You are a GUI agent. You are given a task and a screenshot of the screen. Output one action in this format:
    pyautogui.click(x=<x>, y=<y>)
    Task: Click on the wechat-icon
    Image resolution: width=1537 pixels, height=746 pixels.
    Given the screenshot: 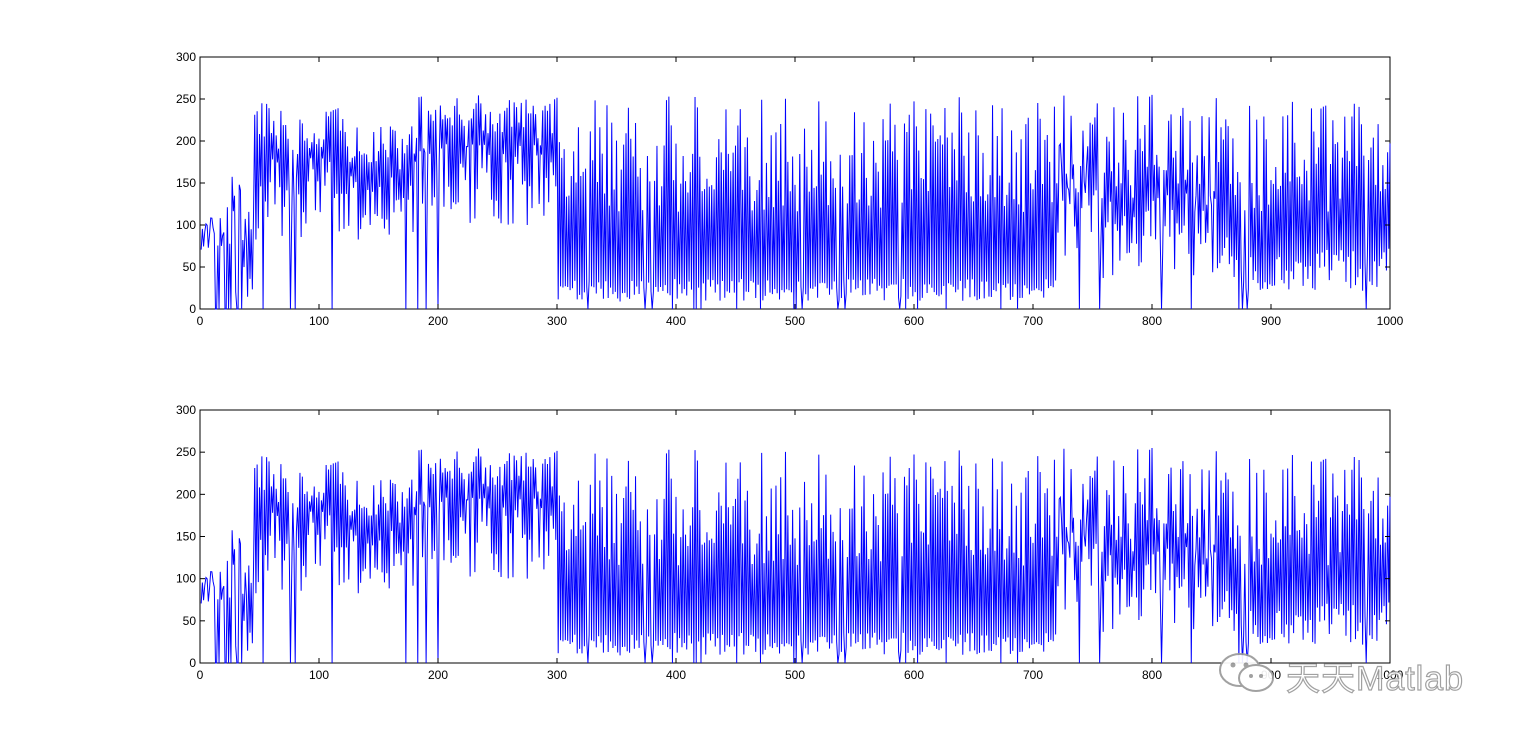 What is the action you would take?
    pyautogui.click(x=1247, y=675)
    